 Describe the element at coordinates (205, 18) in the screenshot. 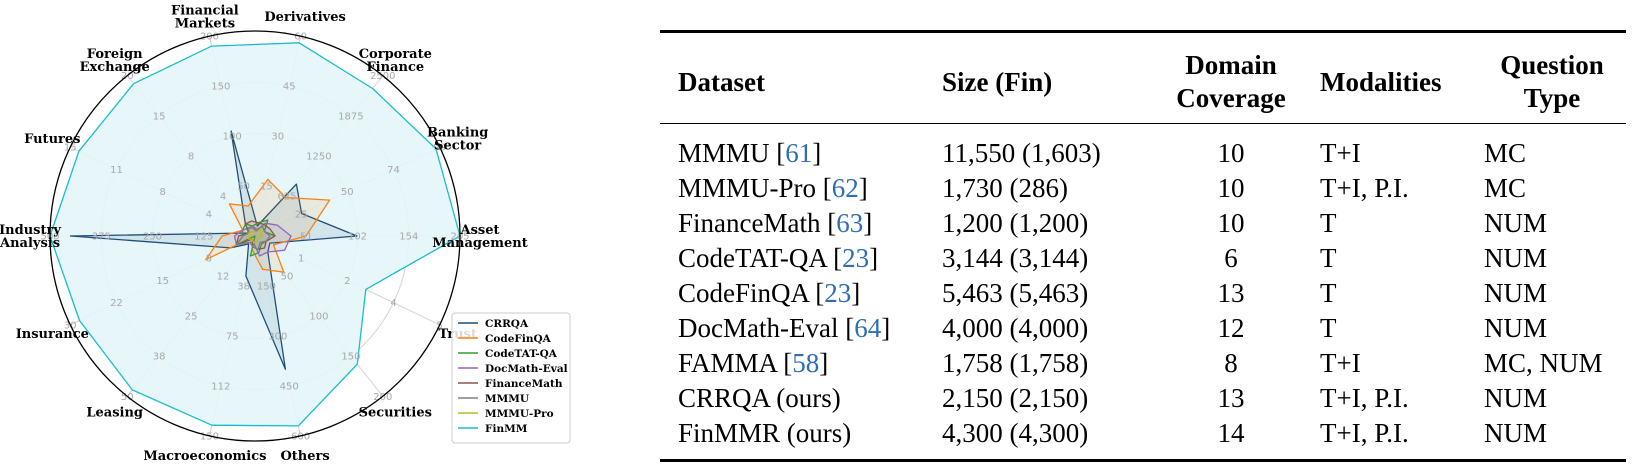

I see `axis-label: Financial Markets` at that location.